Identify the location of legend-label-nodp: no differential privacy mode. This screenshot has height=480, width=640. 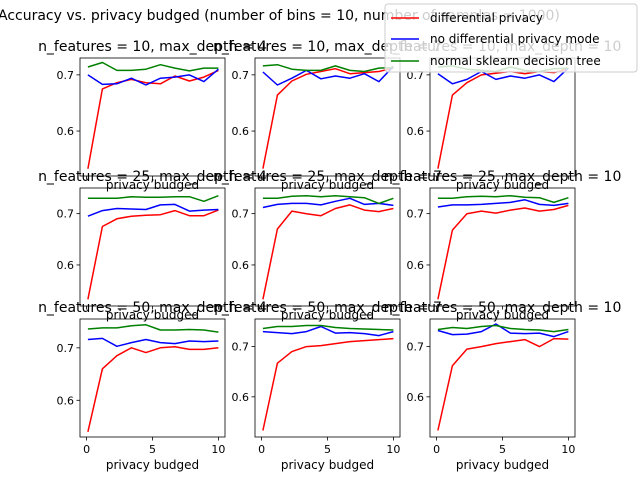
(514, 39).